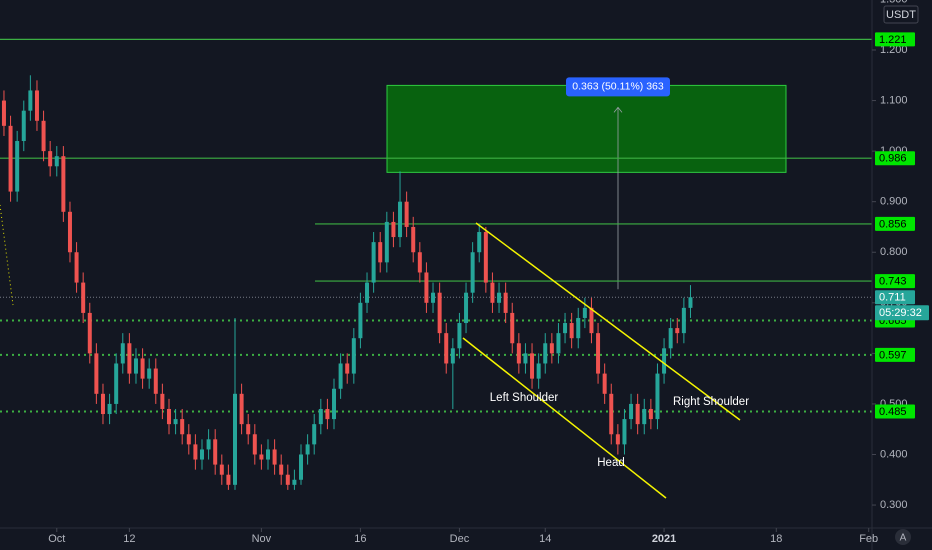 The image size is (932, 550). Describe the element at coordinates (7, 255) in the screenshot. I see `dotted-trend` at that location.